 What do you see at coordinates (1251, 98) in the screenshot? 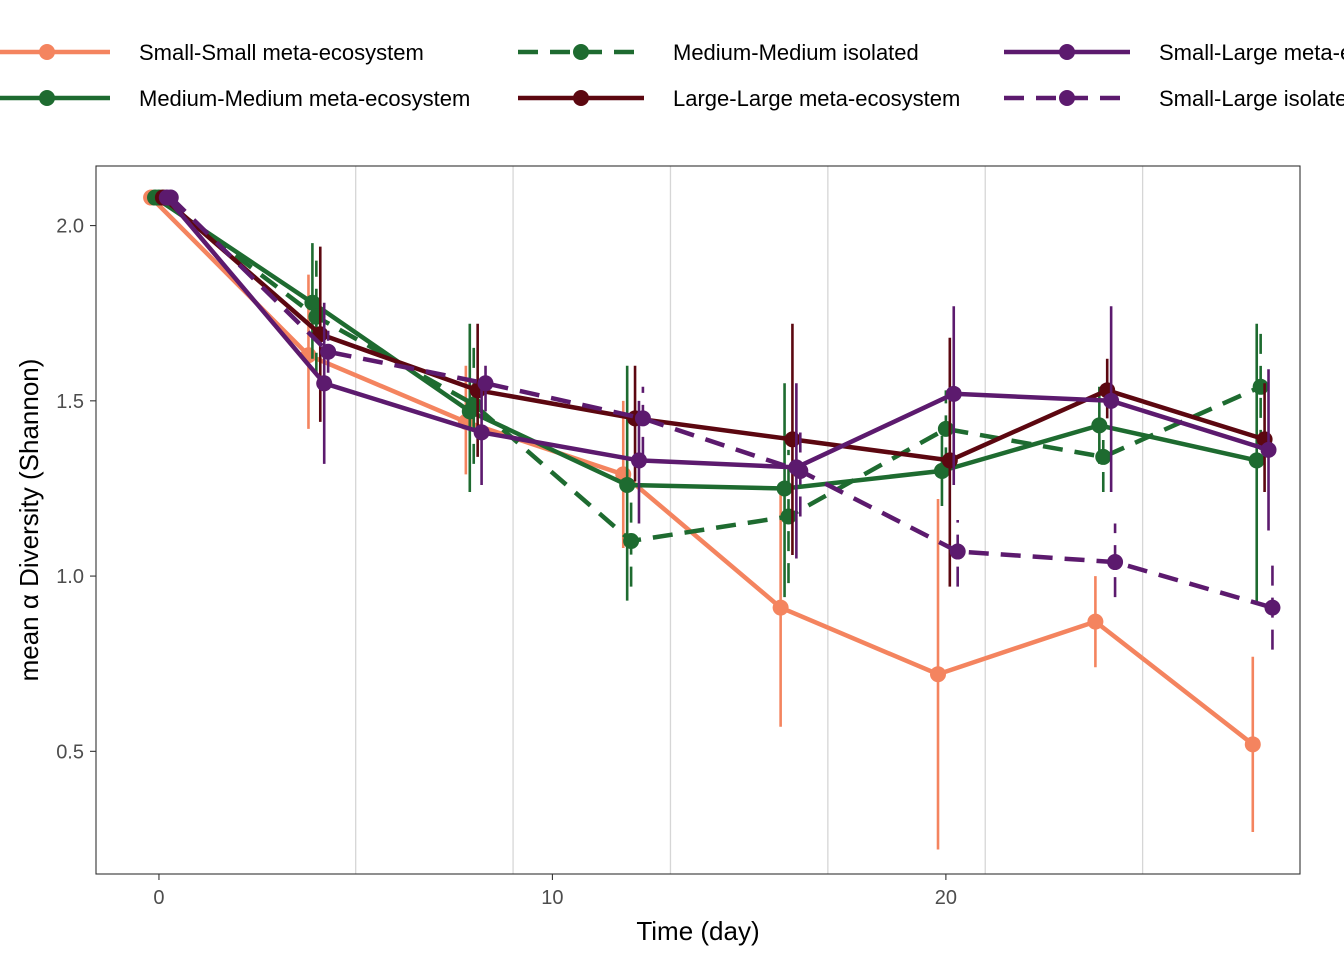
I see `legend-label: Small-Large isolated` at bounding box center [1251, 98].